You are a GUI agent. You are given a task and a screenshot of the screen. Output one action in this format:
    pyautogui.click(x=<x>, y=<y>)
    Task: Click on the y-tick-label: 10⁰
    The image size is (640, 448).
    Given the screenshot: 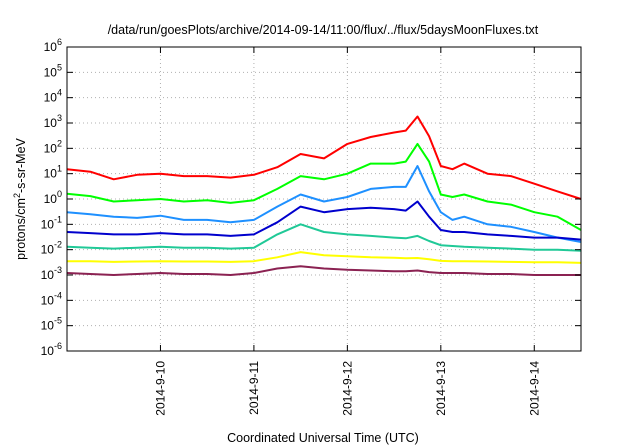 What is the action you would take?
    pyautogui.click(x=53, y=197)
    